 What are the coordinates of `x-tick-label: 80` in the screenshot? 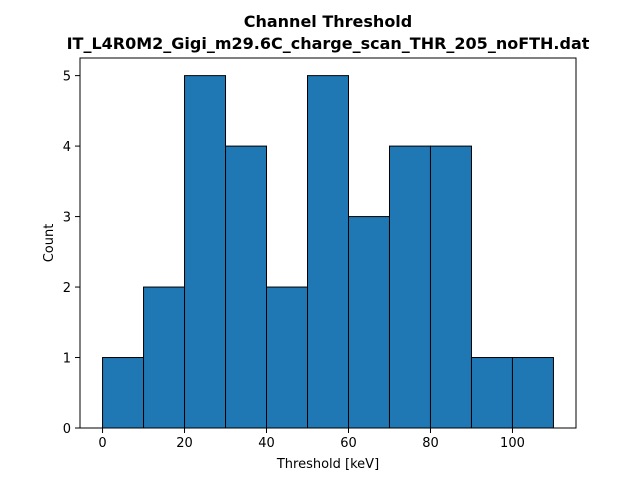 It's located at (430, 443).